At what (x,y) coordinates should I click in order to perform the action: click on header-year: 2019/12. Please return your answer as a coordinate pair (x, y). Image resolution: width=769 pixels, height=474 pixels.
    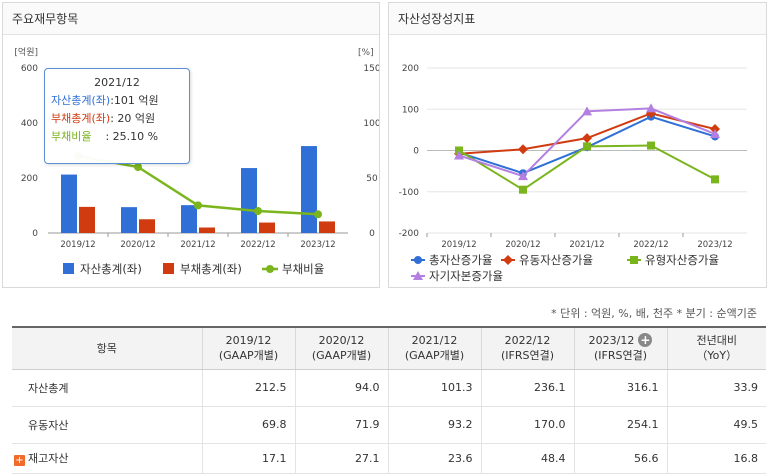
    Looking at the image, I should click on (248, 341).